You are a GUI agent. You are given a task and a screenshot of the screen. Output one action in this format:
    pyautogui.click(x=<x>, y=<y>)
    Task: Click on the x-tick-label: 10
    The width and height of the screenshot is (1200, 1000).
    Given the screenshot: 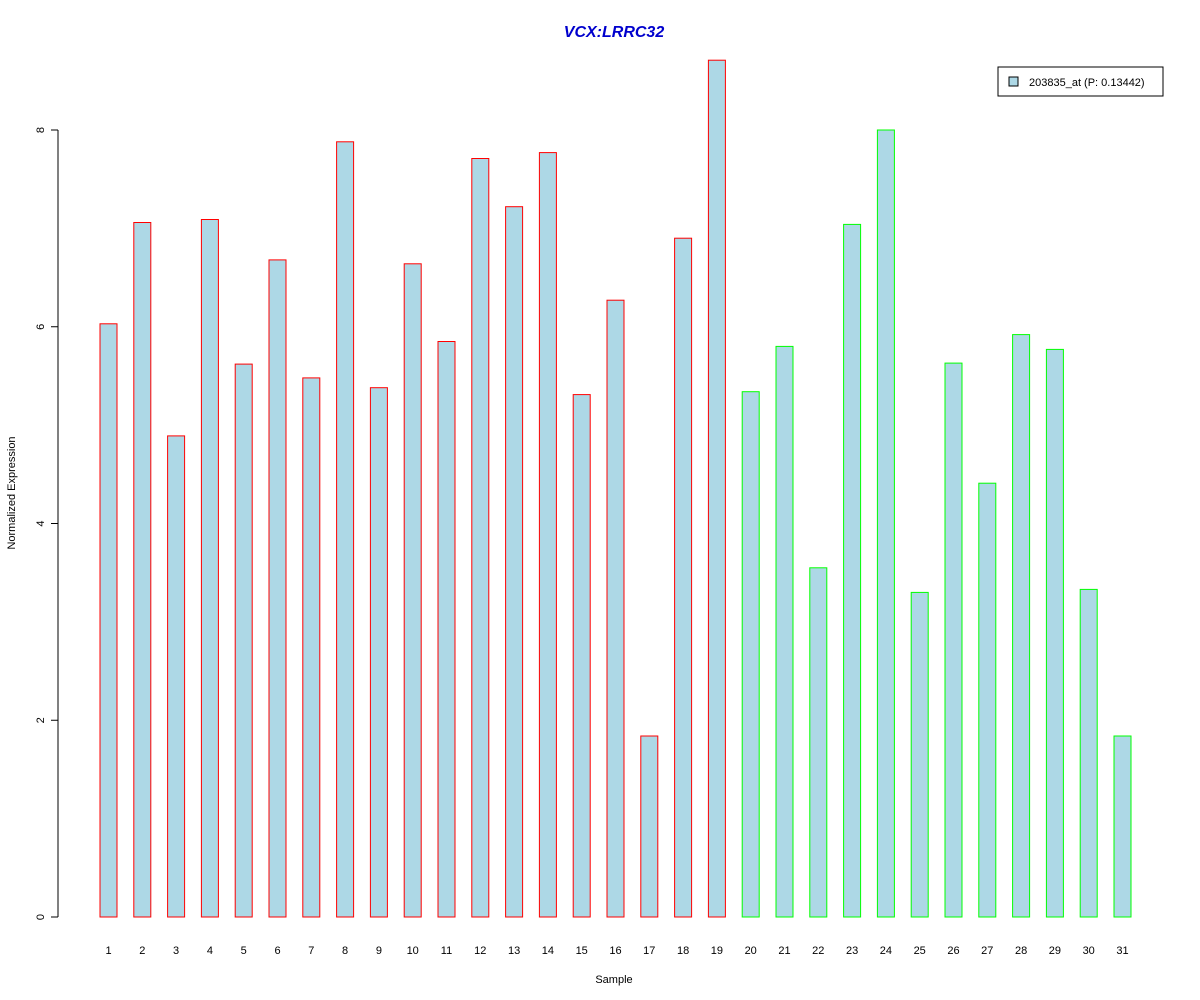 What is the action you would take?
    pyautogui.click(x=413, y=951)
    